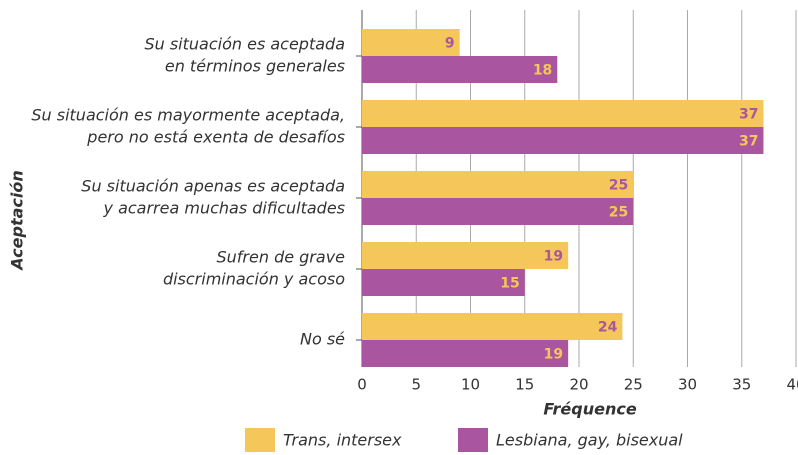 Image resolution: width=798 pixels, height=455 pixels. What do you see at coordinates (362, 385) in the screenshot?
I see `x-tick-label: 0` at bounding box center [362, 385].